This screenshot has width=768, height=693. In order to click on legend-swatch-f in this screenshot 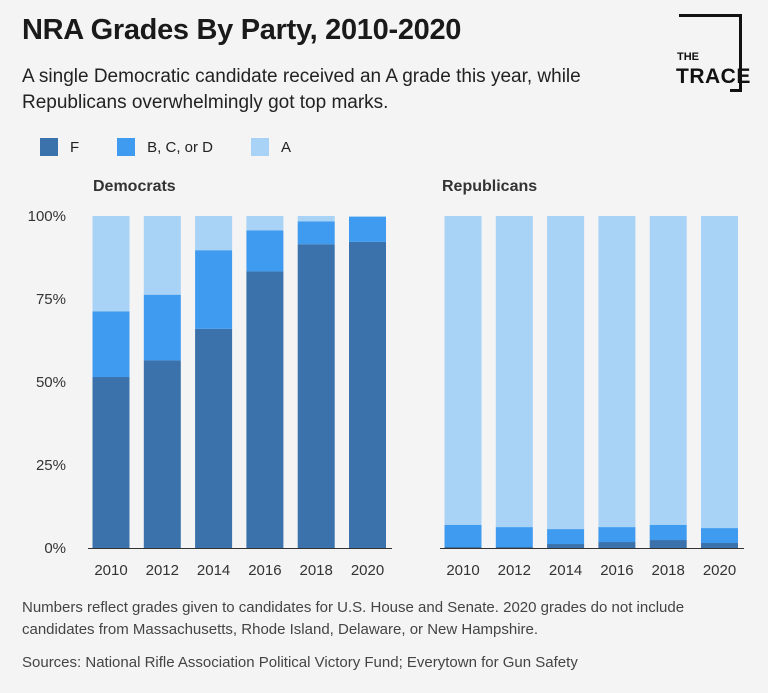, I will do `click(49, 147)`.